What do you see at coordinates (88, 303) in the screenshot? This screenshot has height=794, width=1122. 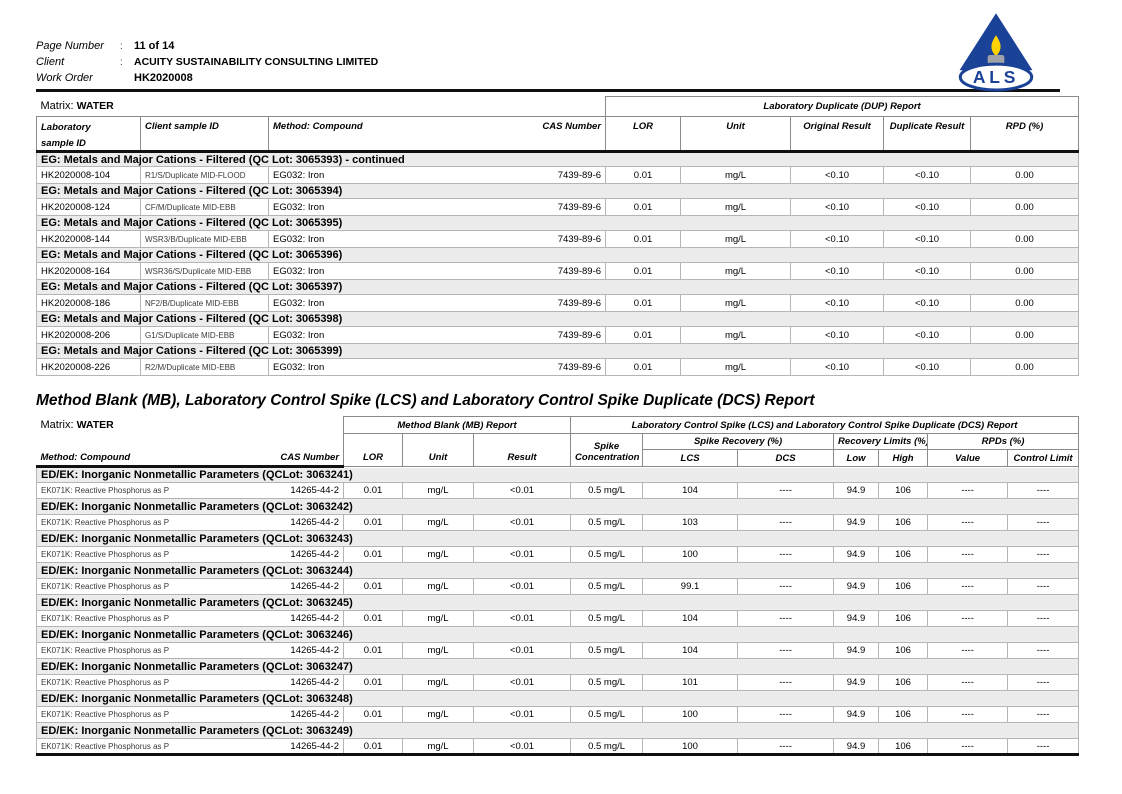 I see `lab-sample-id: HK2020008-186` at bounding box center [88, 303].